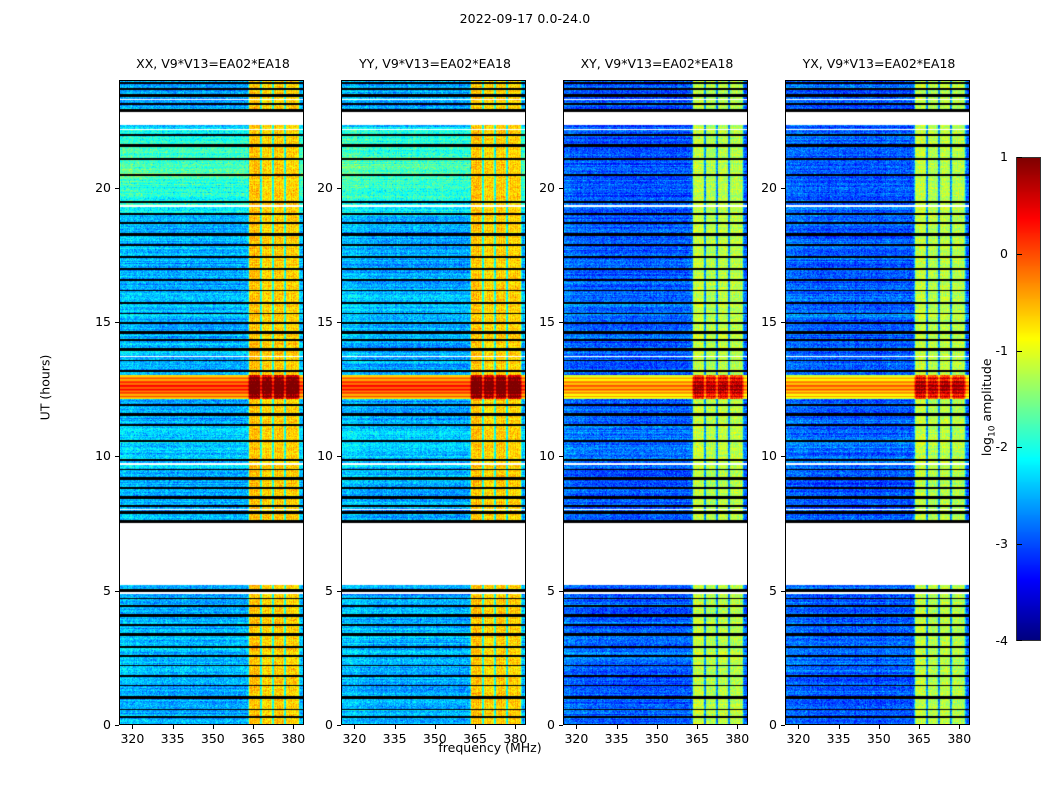  Describe the element at coordinates (1004, 156) in the screenshot. I see `colorbar-tick-label: 1` at that location.